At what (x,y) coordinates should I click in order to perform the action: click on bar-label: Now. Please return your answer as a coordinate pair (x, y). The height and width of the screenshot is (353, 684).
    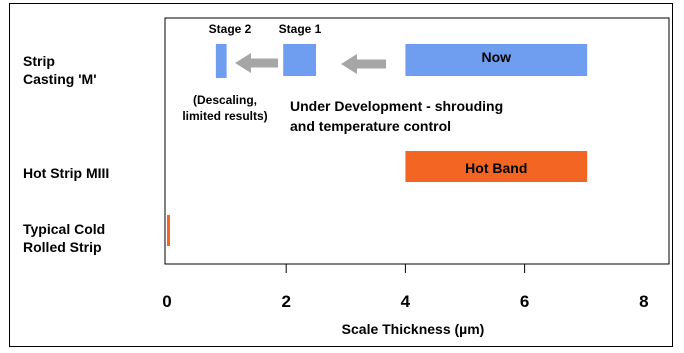
    Looking at the image, I should click on (497, 57).